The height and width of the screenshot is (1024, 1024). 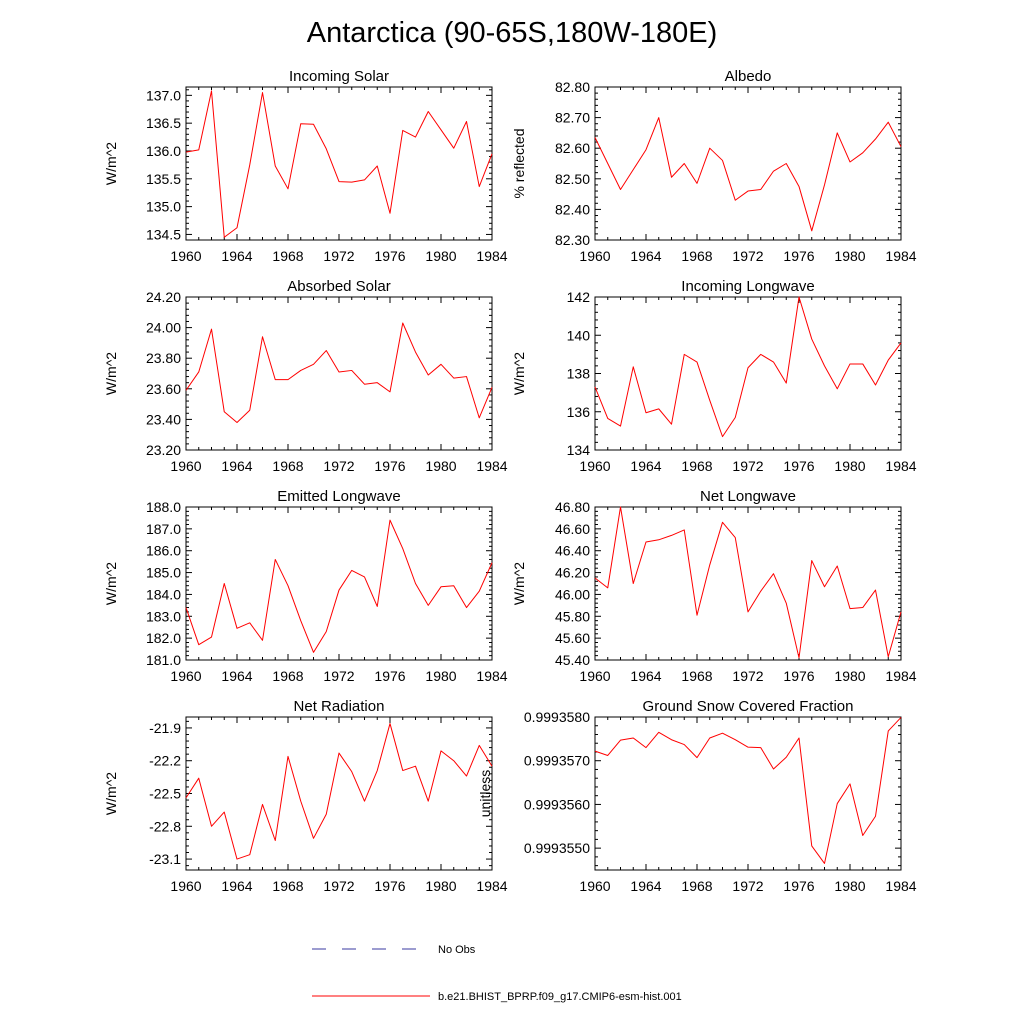 I want to click on y-tick-label: 188.0, so click(x=163, y=507).